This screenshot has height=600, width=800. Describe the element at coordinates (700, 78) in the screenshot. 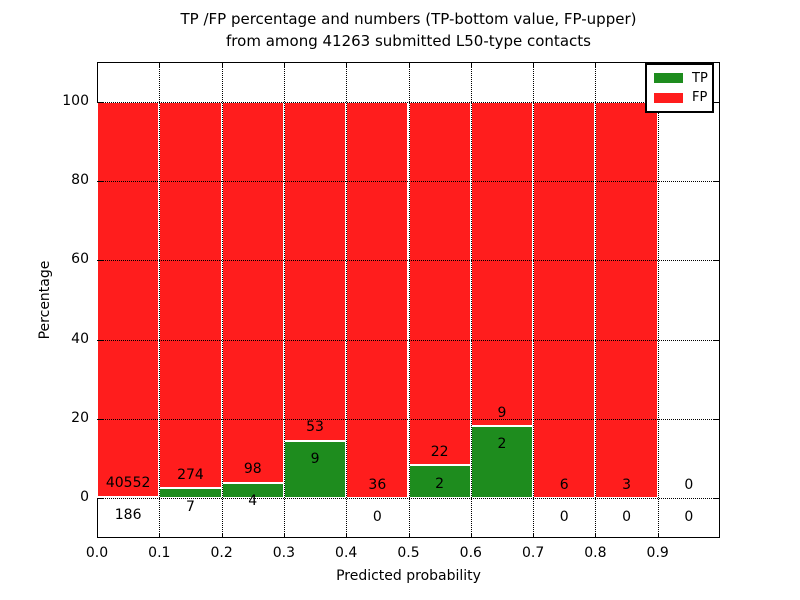

I see `legend-label-tp: TP` at that location.